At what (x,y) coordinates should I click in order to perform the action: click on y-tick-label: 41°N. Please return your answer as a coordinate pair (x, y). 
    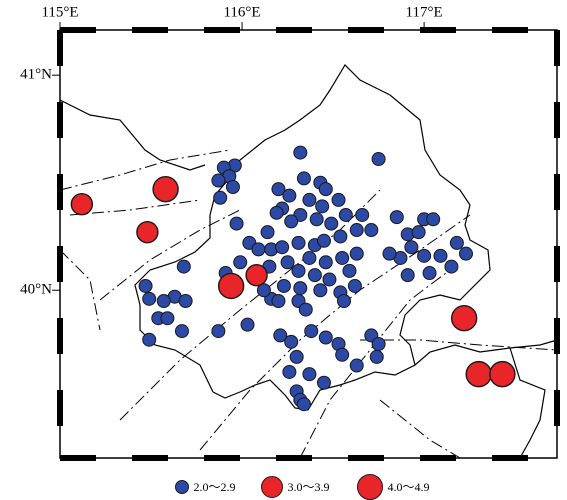
    Looking at the image, I should click on (36, 75).